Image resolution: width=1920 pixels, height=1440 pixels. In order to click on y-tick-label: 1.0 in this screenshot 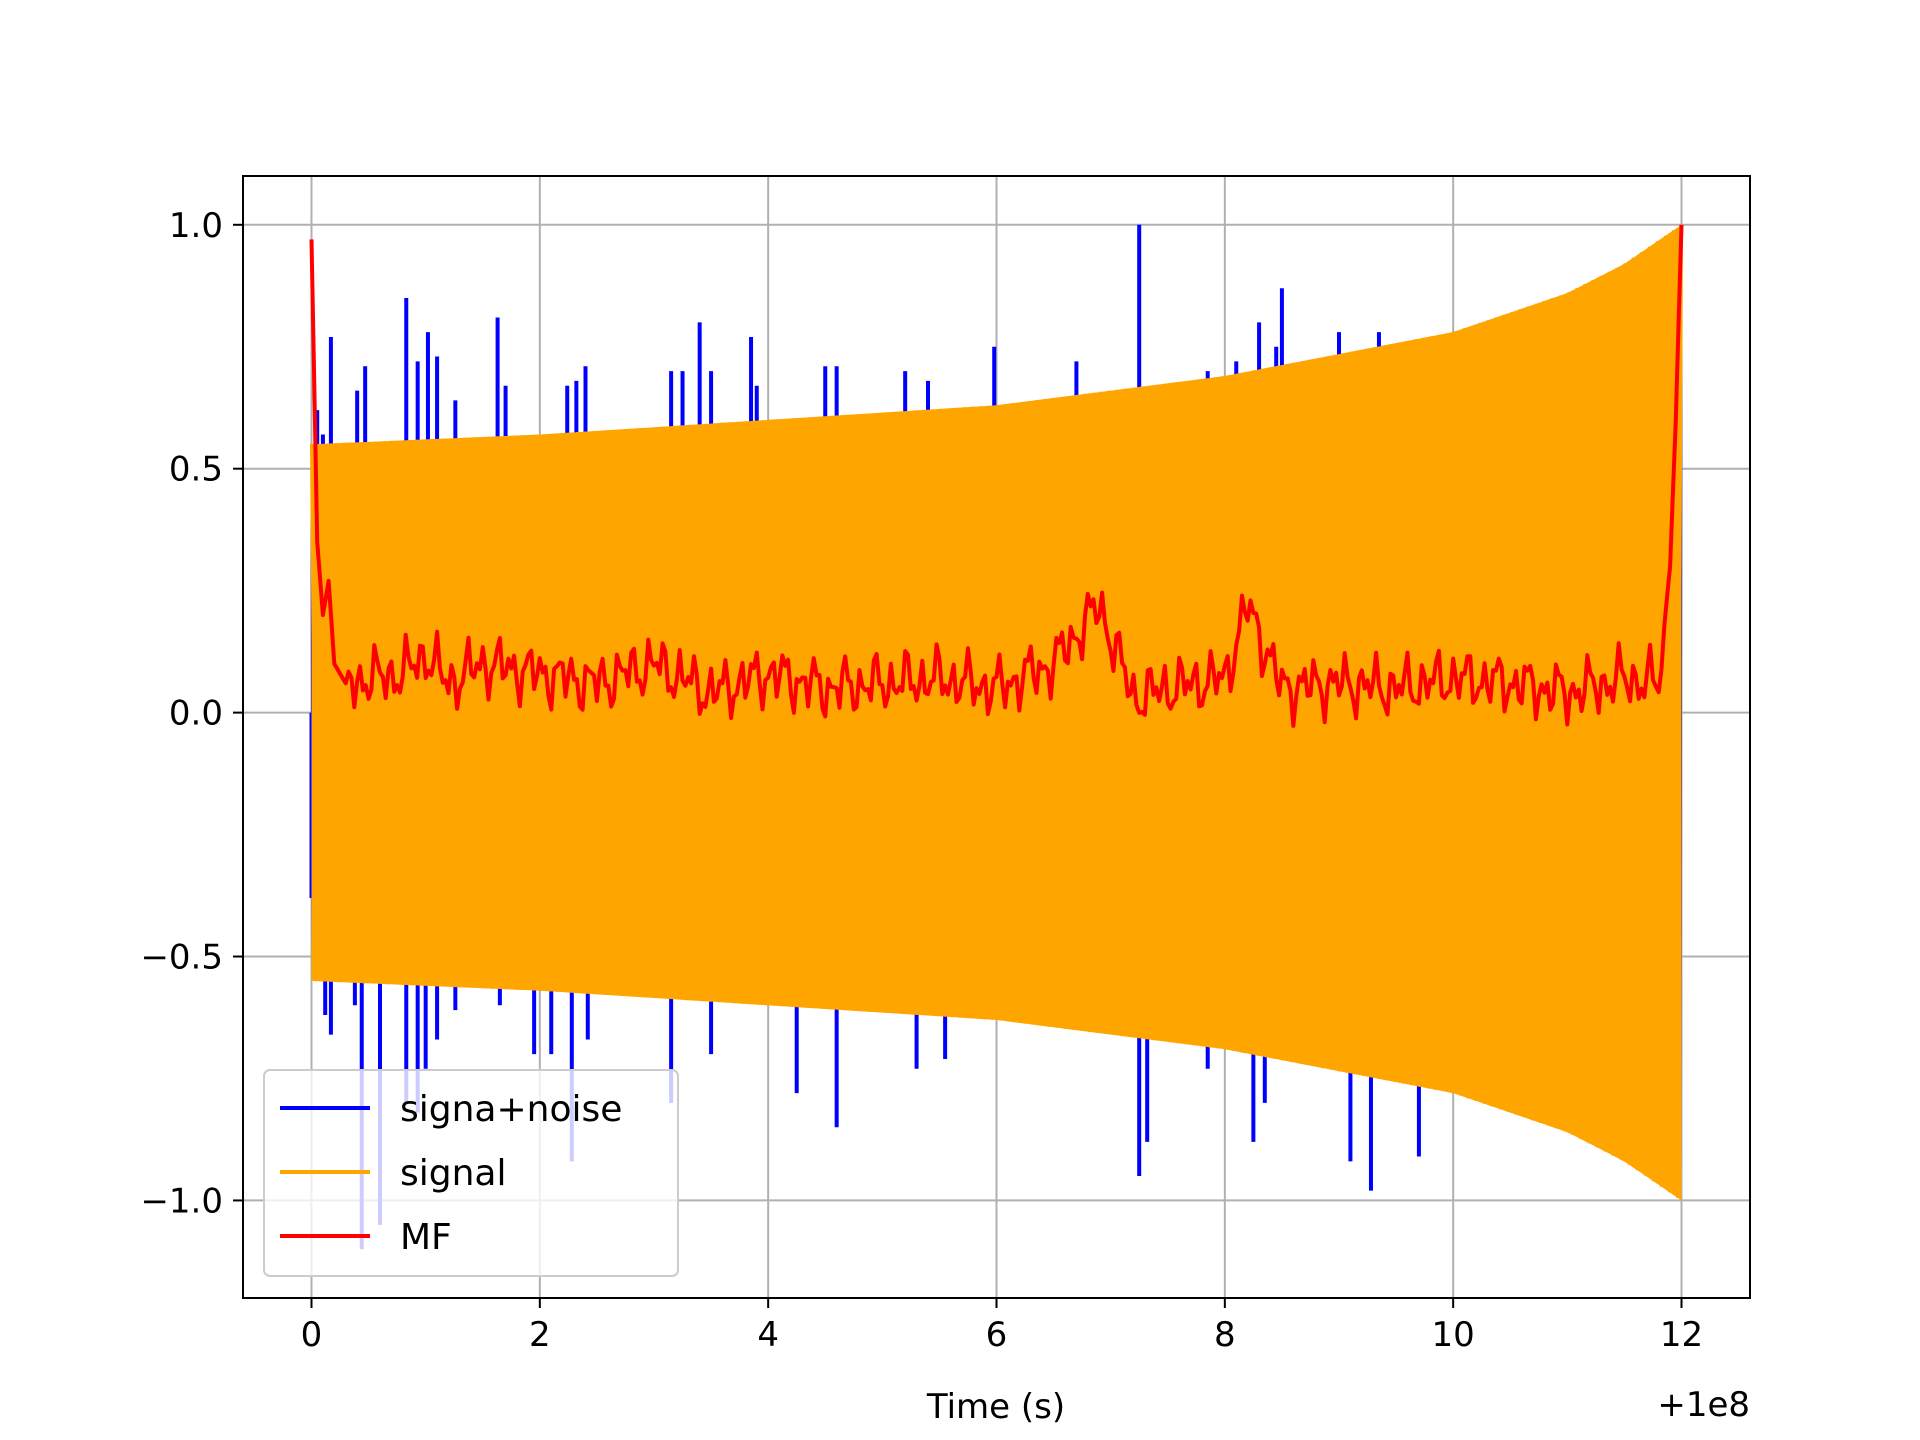, I will do `click(196, 226)`.